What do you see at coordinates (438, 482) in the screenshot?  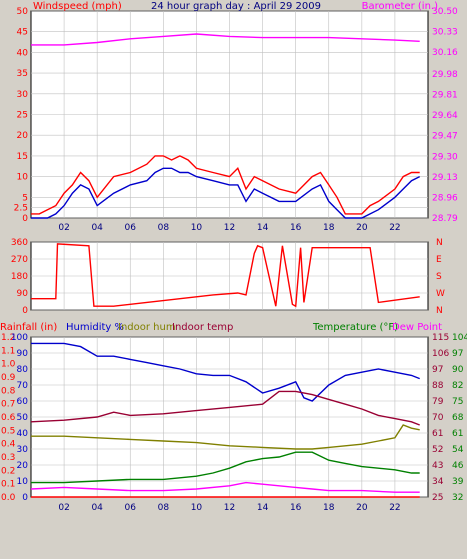 I see `bottom-indoor-temp-tick-label: 34` at bounding box center [438, 482].